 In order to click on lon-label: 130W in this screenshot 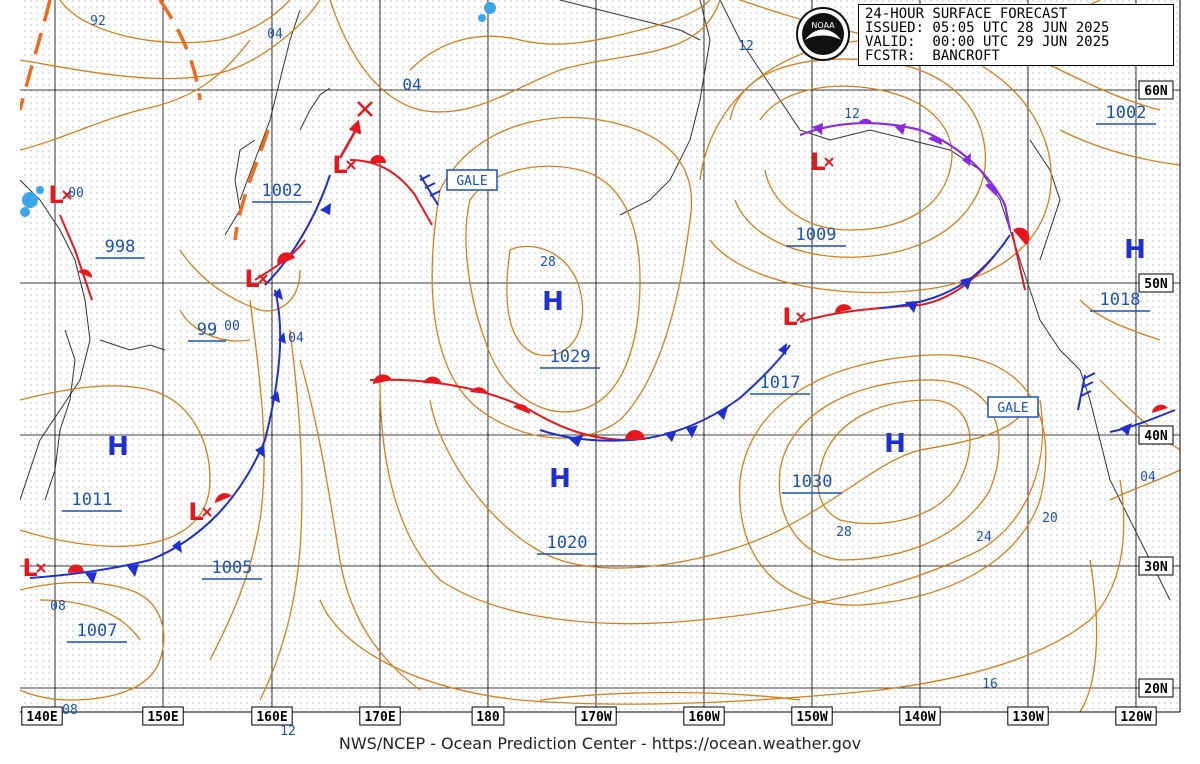, I will do `click(1027, 717)`.